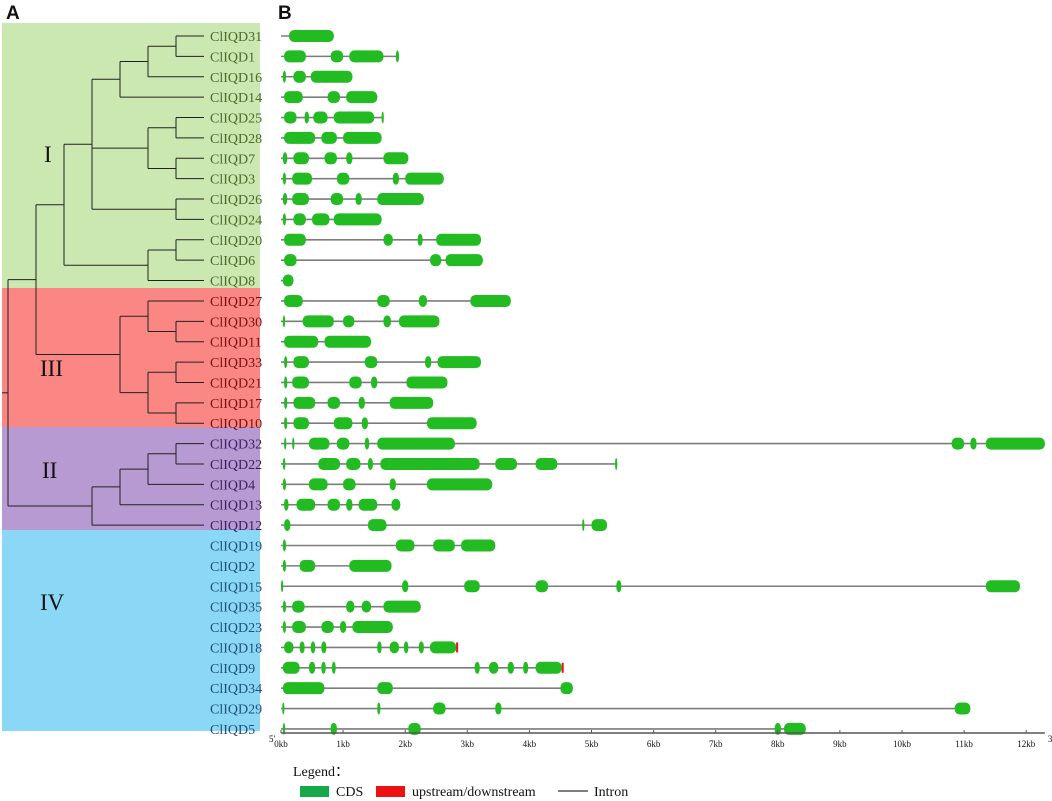  I want to click on gene-structure-ClIQD3, so click(362, 178).